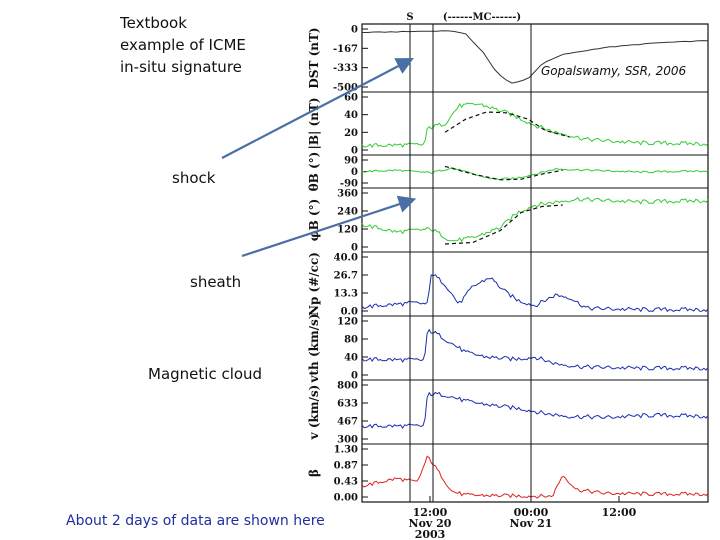 The image size is (720, 540). Describe the element at coordinates (314, 284) in the screenshot. I see `y-axis-label: Np (#/cc)` at that location.